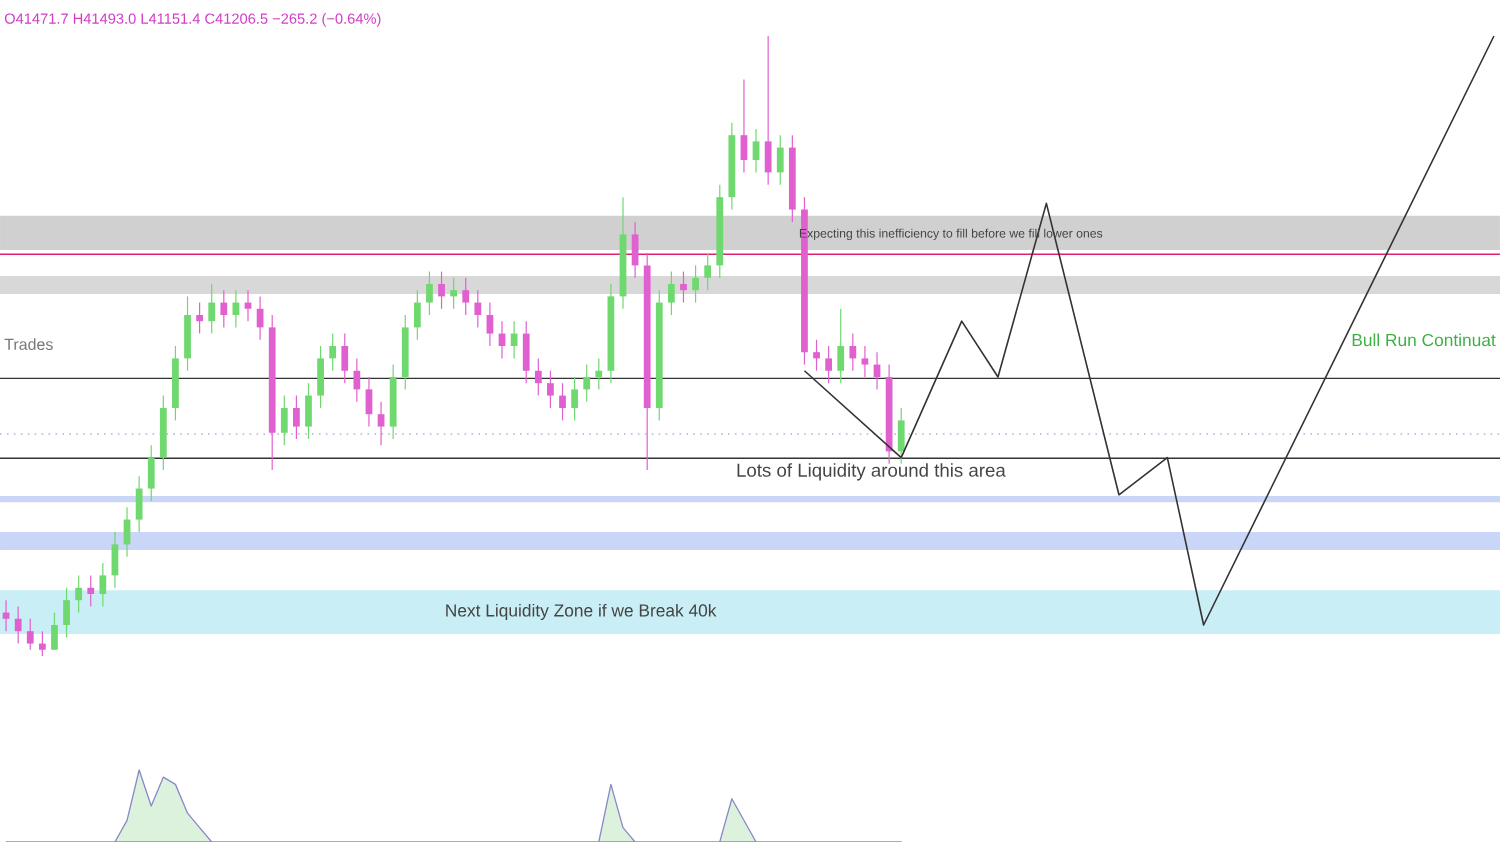 Image resolution: width=1500 pixels, height=842 pixels. What do you see at coordinates (871, 472) in the screenshot?
I see `annotation: Lots of Liquidity around this area` at bounding box center [871, 472].